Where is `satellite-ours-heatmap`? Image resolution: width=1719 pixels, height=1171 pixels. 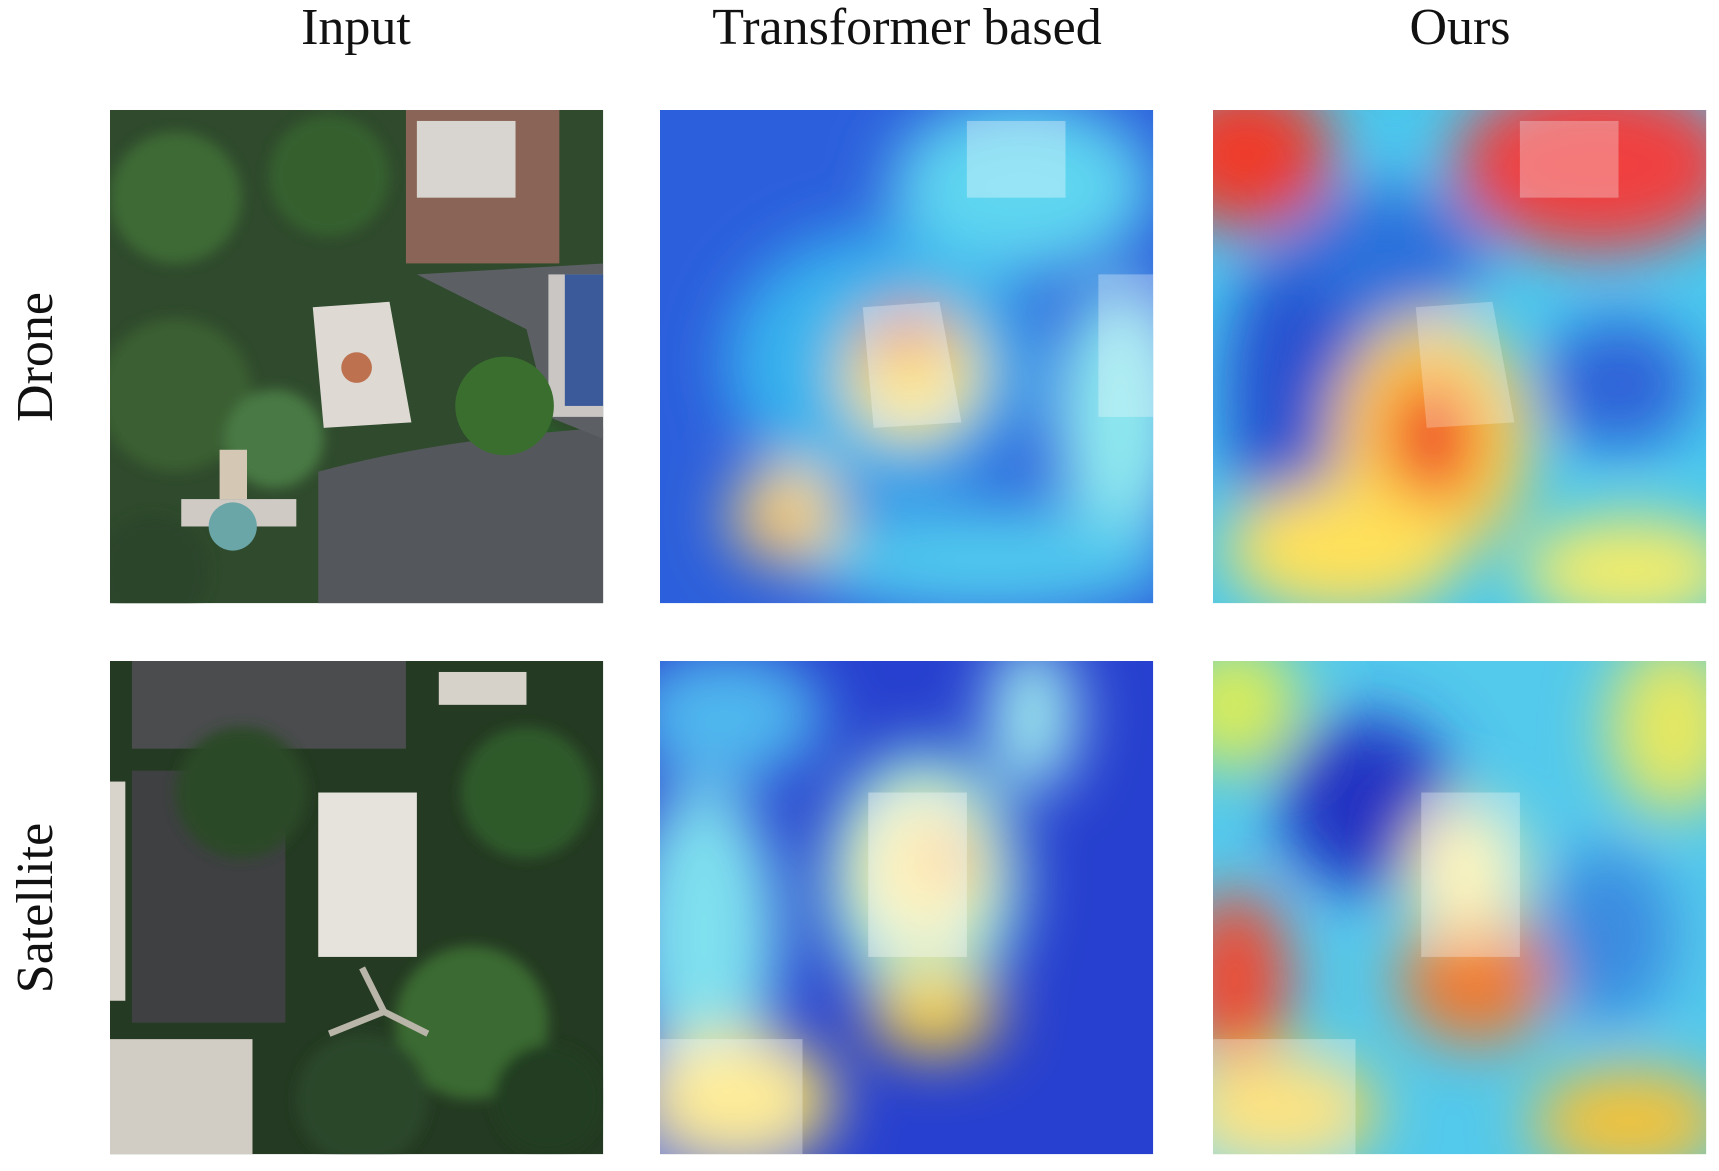
satellite-ours-heatmap is located at coordinates (1460, 908).